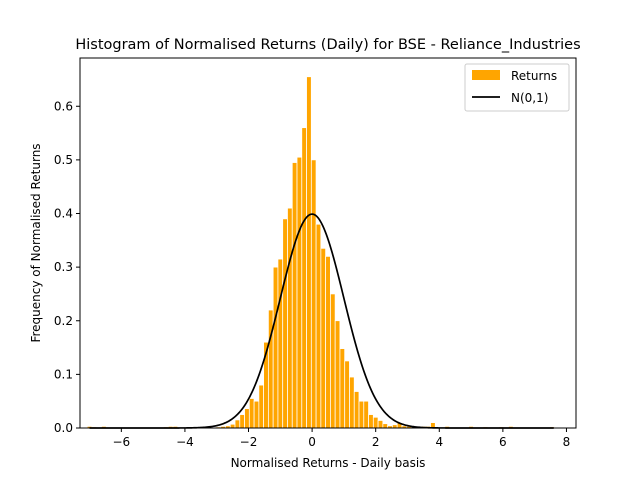 This screenshot has width=640, height=480. Describe the element at coordinates (63, 428) in the screenshot. I see `y-tick-label: 0.0` at that location.